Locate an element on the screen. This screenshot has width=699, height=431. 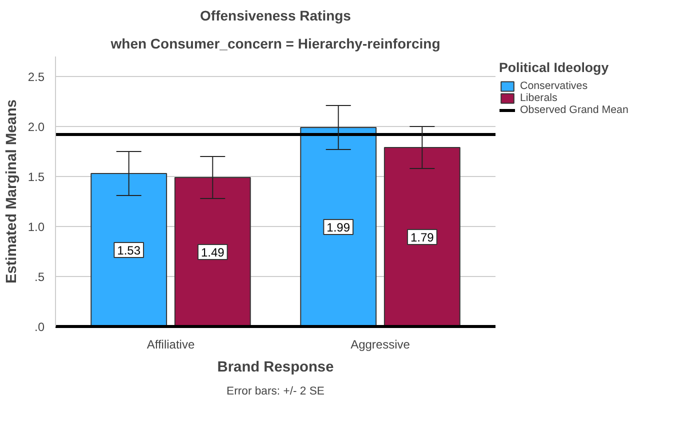
y-axis-title: Estimated Marginal Means is located at coordinates (12, 191).